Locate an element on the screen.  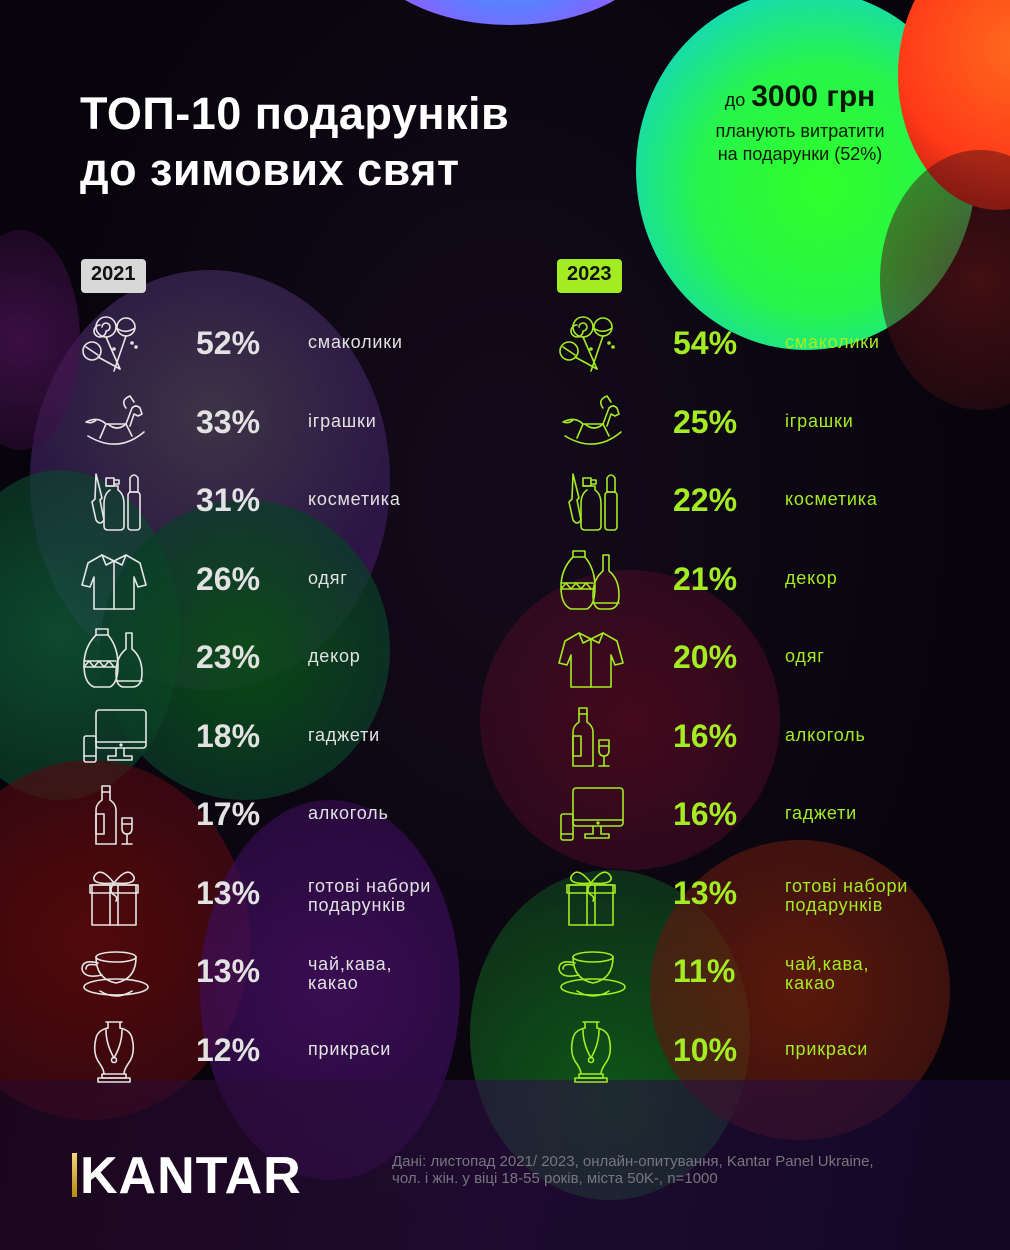
percentage-value: 52% is located at coordinates (228, 343).